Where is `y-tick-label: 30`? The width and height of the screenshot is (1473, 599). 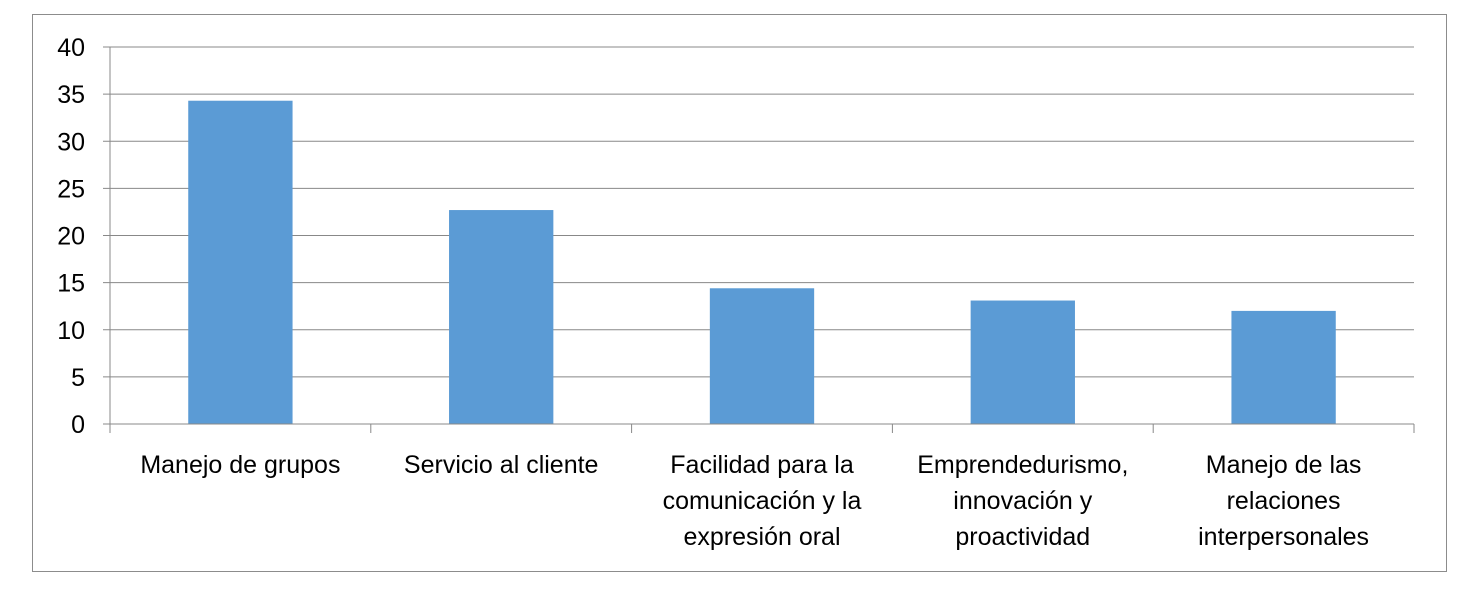
y-tick-label: 30 is located at coordinates (71, 142).